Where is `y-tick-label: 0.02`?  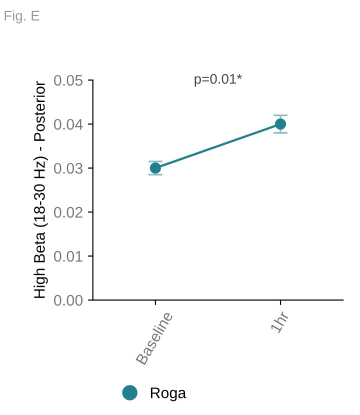 y-tick-label: 0.02 is located at coordinates (68, 212).